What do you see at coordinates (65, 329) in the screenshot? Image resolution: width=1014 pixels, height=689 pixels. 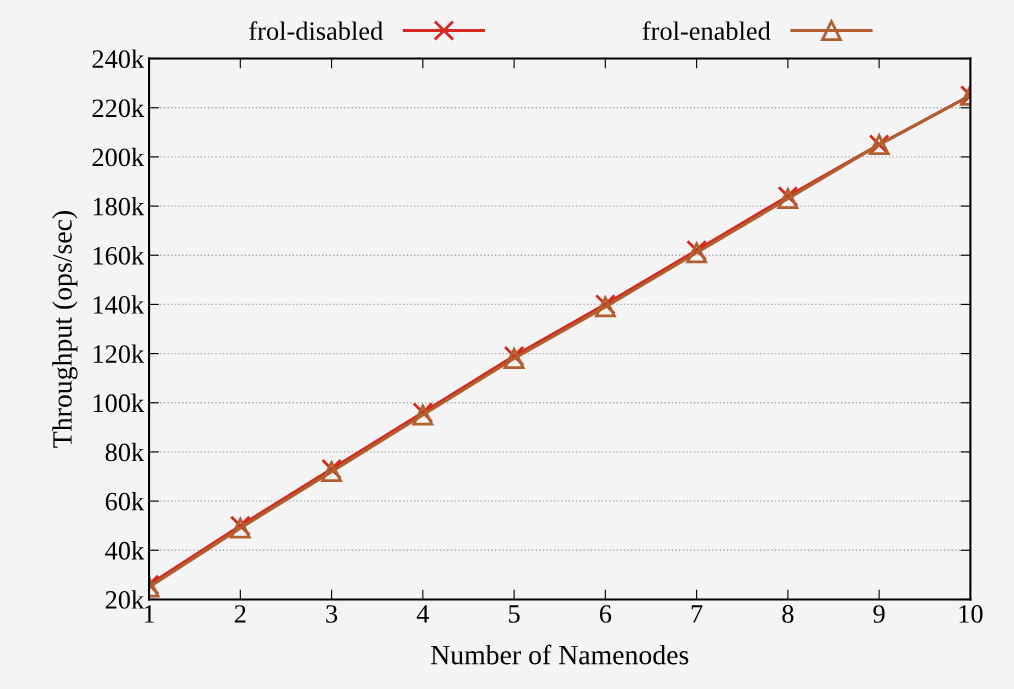 I see `y-axis-title: Throughput (ops/sec)` at bounding box center [65, 329].